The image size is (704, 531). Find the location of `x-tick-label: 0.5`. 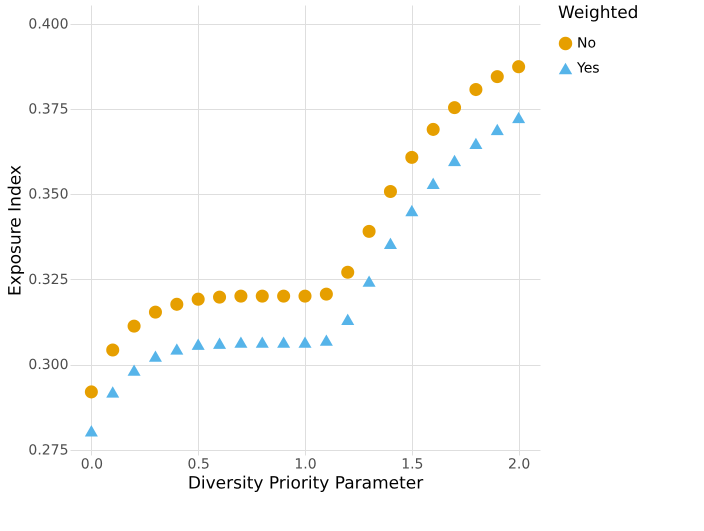

x-tick-label: 0.5 is located at coordinates (199, 464).